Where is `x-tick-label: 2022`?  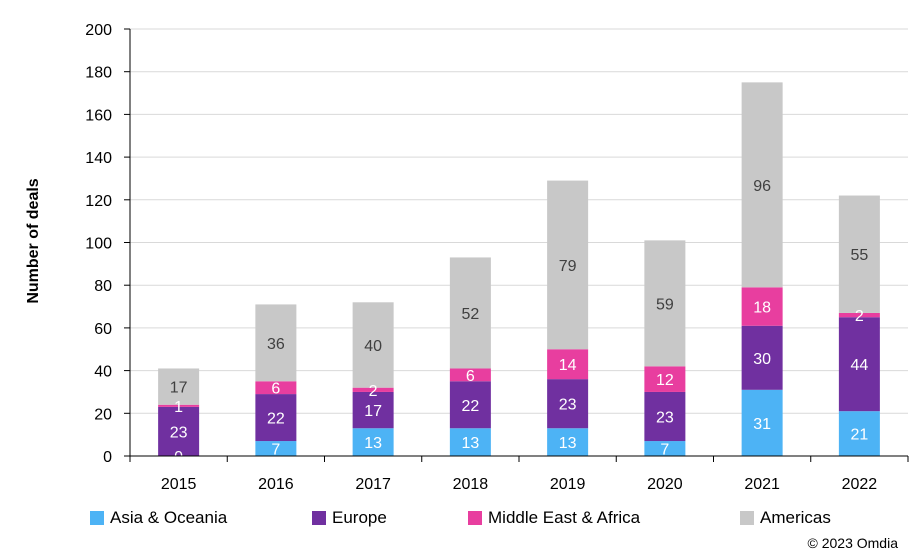 x-tick-label: 2022 is located at coordinates (860, 484).